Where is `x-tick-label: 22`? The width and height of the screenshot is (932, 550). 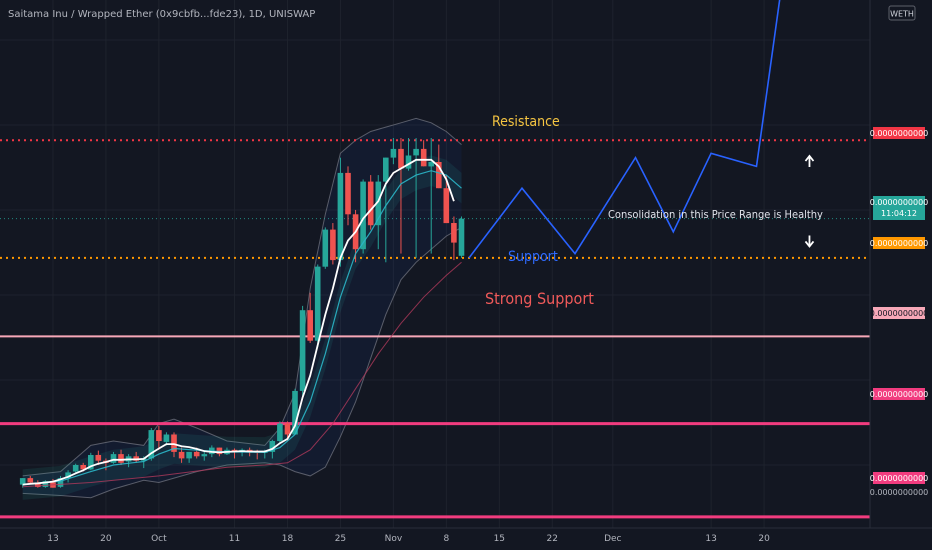 x-tick-label: 22 is located at coordinates (552, 539).